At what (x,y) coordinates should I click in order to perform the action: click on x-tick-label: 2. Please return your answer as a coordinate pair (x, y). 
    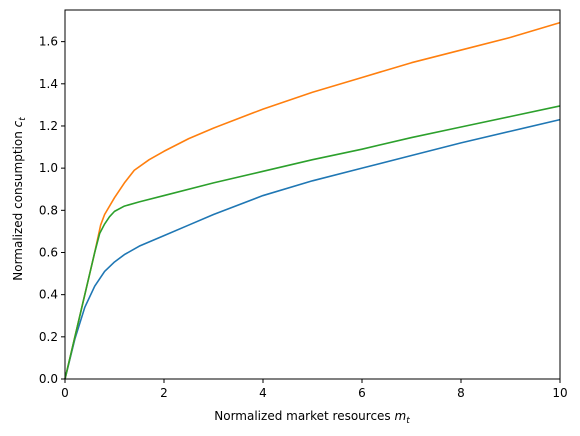
    Looking at the image, I should click on (164, 393).